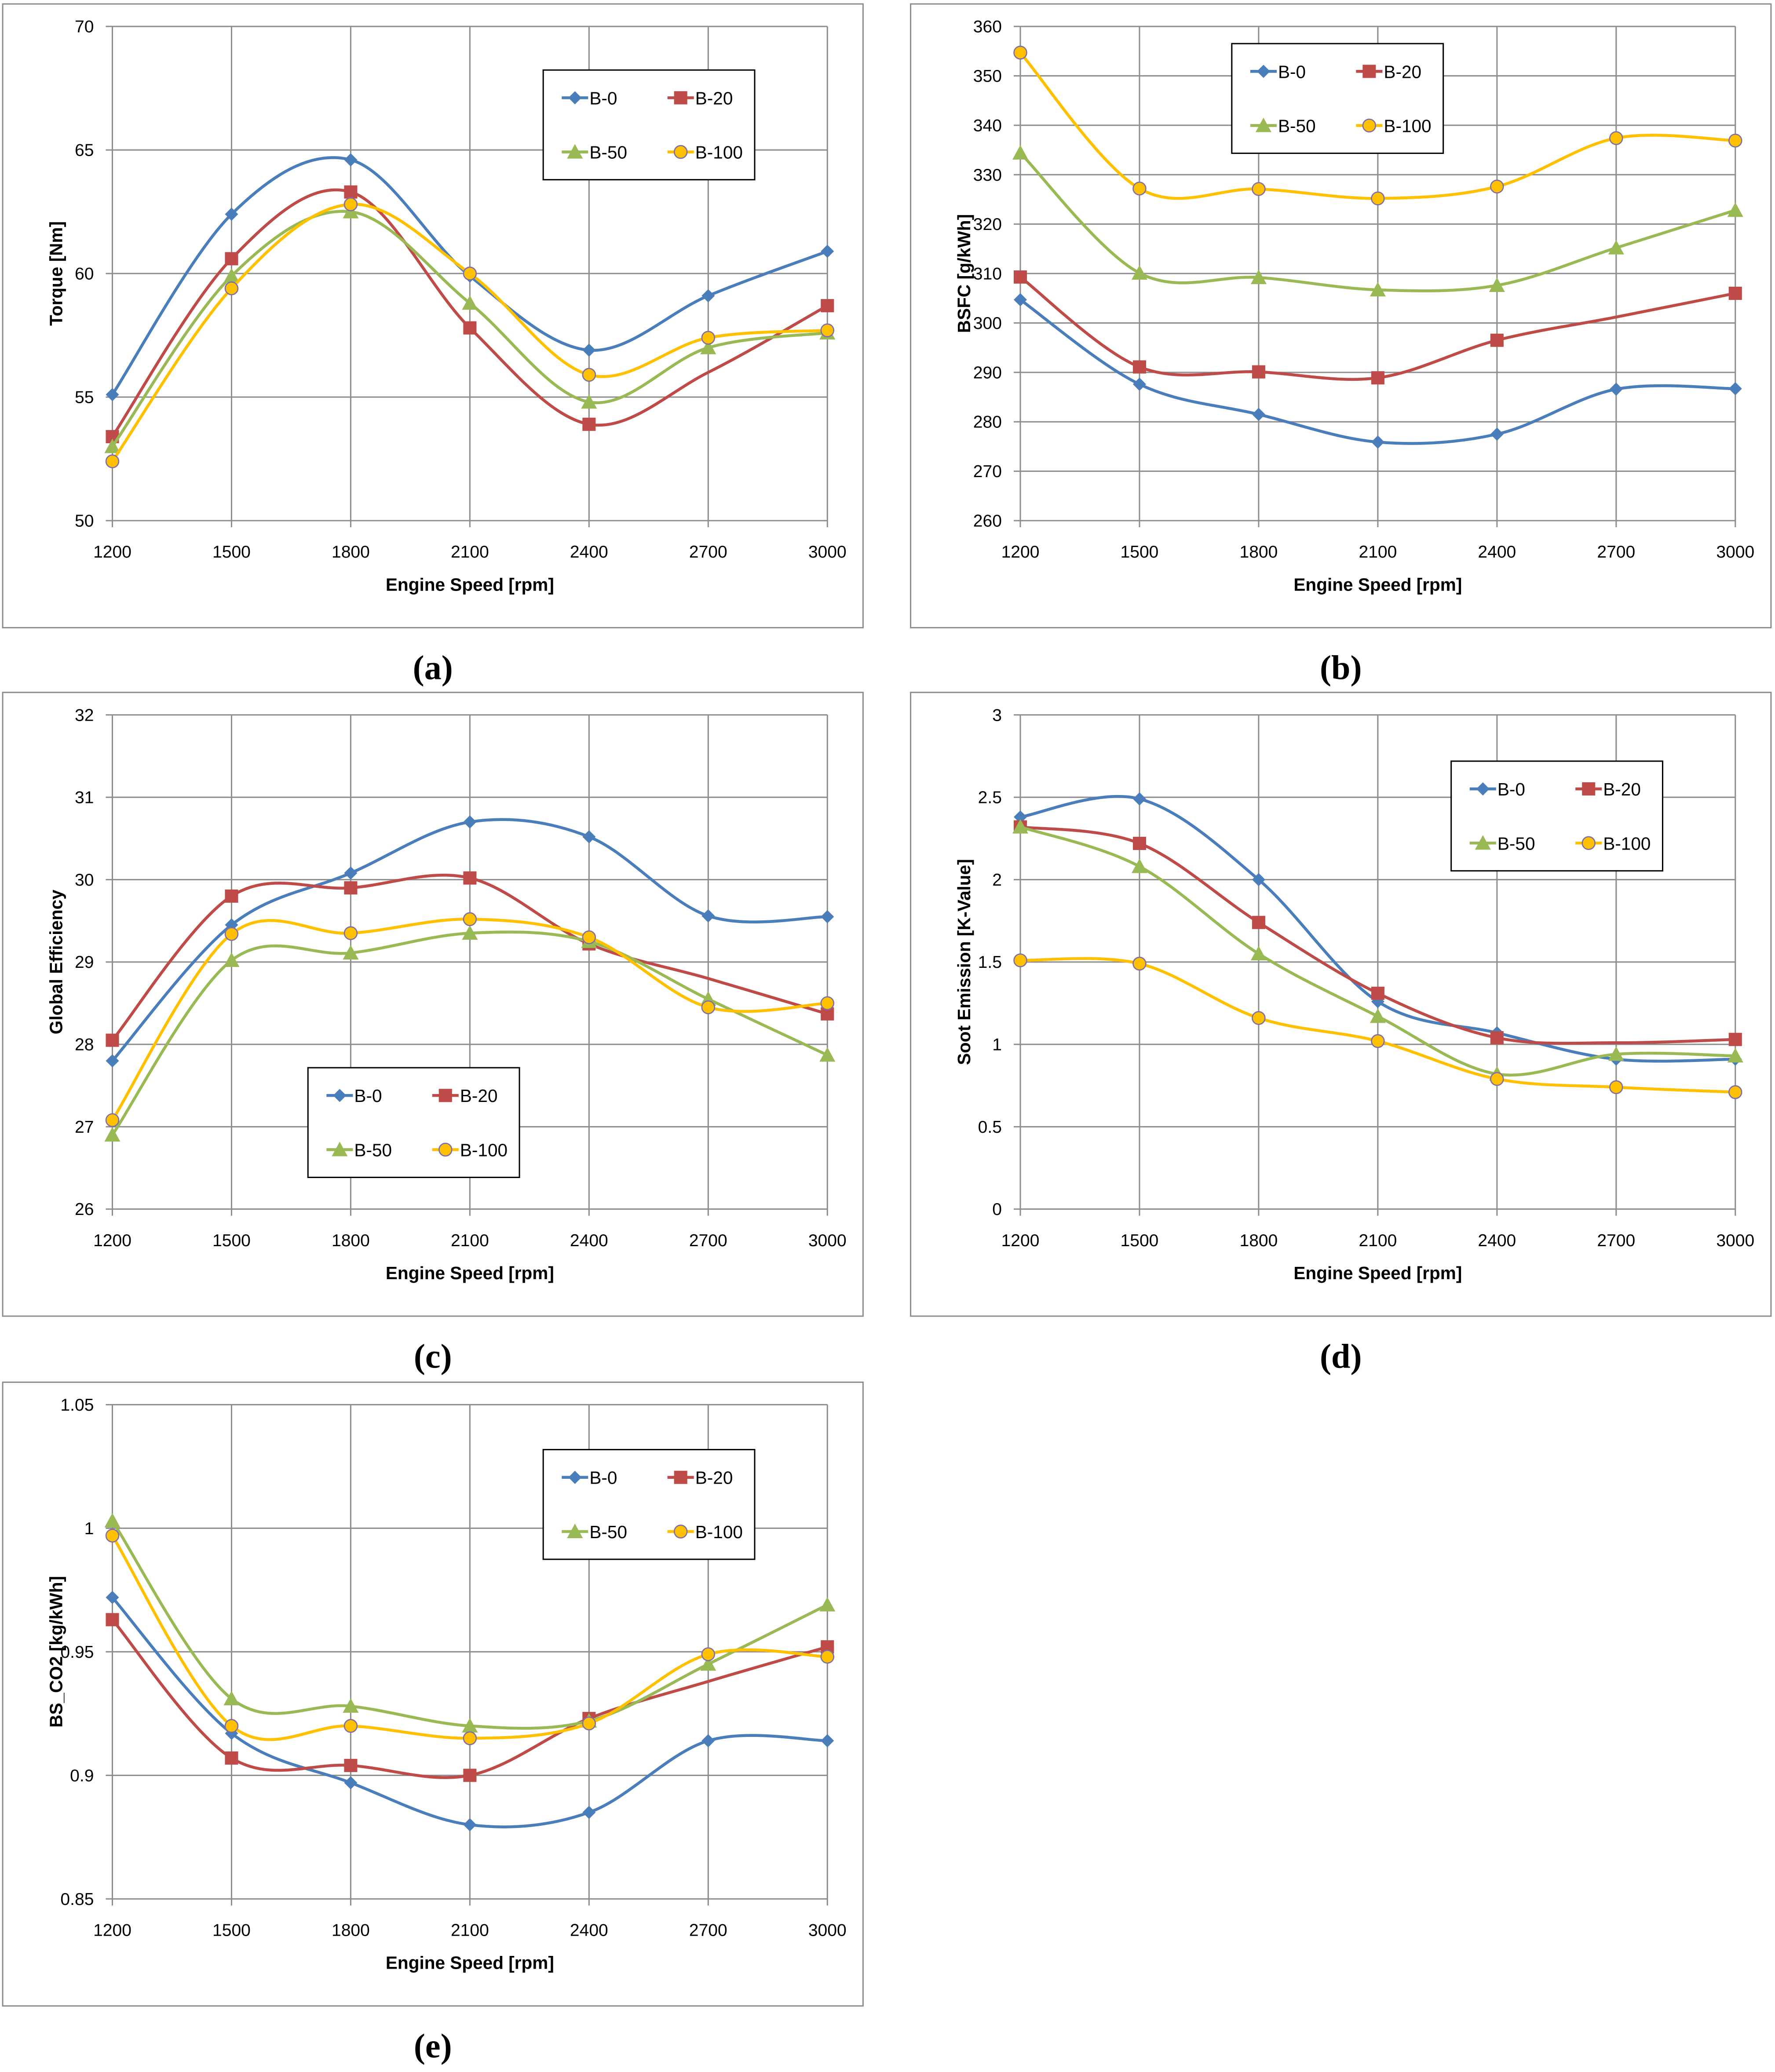 The height and width of the screenshot is (2072, 1775). What do you see at coordinates (84, 27) in the screenshot?
I see `y-tick-label: 70` at bounding box center [84, 27].